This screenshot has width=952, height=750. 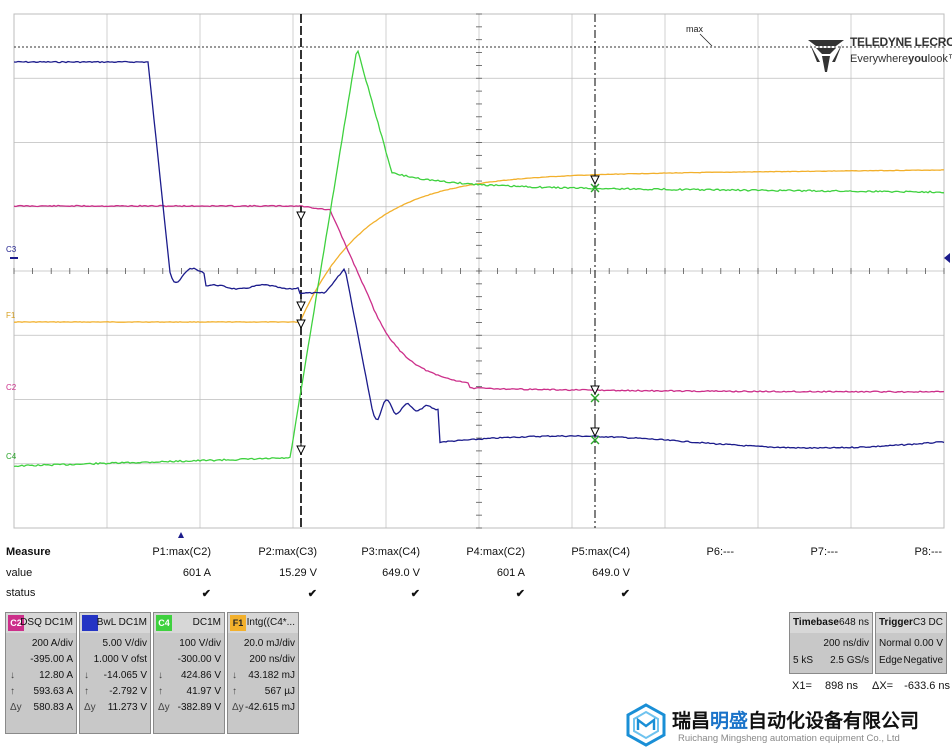 I want to click on timebase-label: Timebase, so click(x=816, y=622).